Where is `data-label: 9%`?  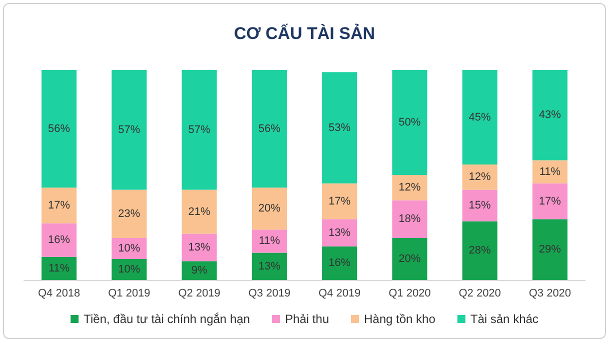 data-label: 9% is located at coordinates (199, 270).